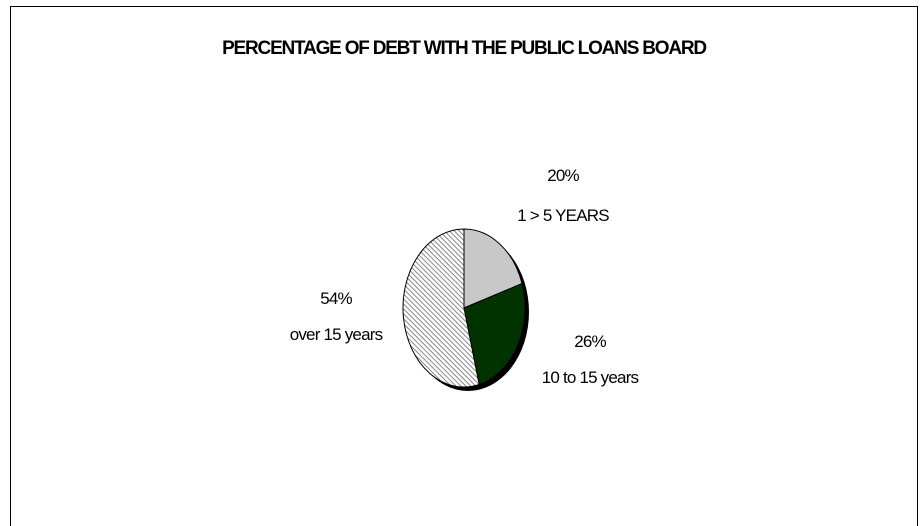 This screenshot has height=526, width=920. What do you see at coordinates (563, 175) in the screenshot?
I see `slice-value-label: 20%` at bounding box center [563, 175].